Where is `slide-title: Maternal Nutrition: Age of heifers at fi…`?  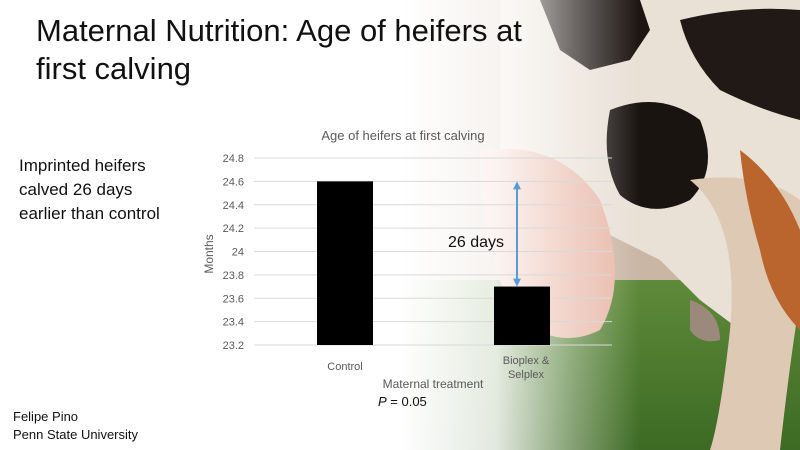
slide-title: Maternal Nutrition: Age of heifers at fi… is located at coordinates (279, 49).